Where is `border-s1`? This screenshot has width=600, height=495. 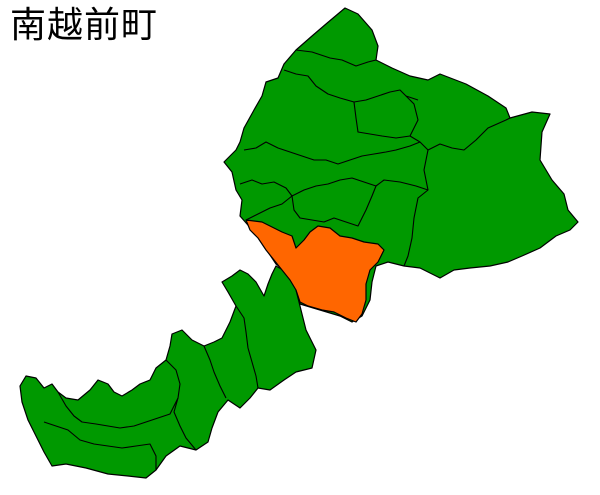 border-s1 is located at coordinates (247, 347).